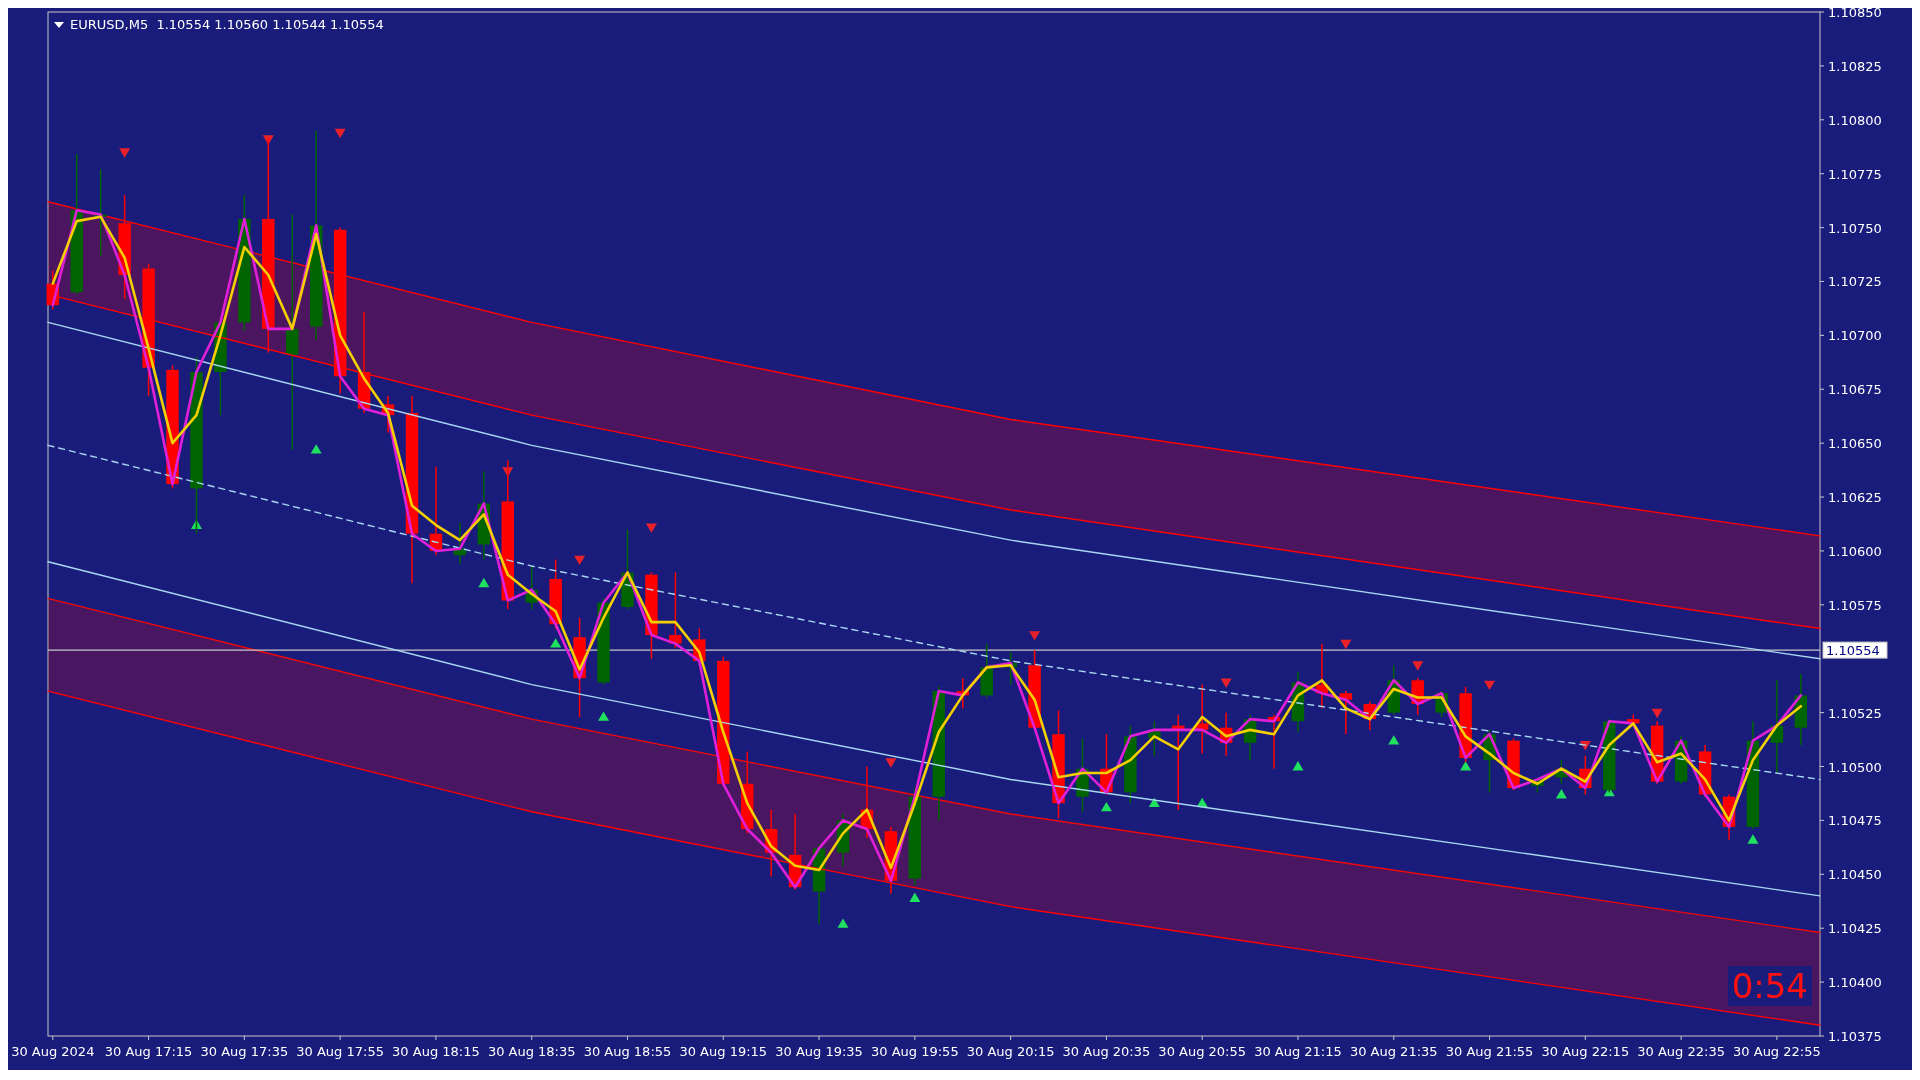 The width and height of the screenshot is (1920, 1080). What do you see at coordinates (1010, 1051) in the screenshot?
I see `x-tick-label: 30 Aug 20:15` at bounding box center [1010, 1051].